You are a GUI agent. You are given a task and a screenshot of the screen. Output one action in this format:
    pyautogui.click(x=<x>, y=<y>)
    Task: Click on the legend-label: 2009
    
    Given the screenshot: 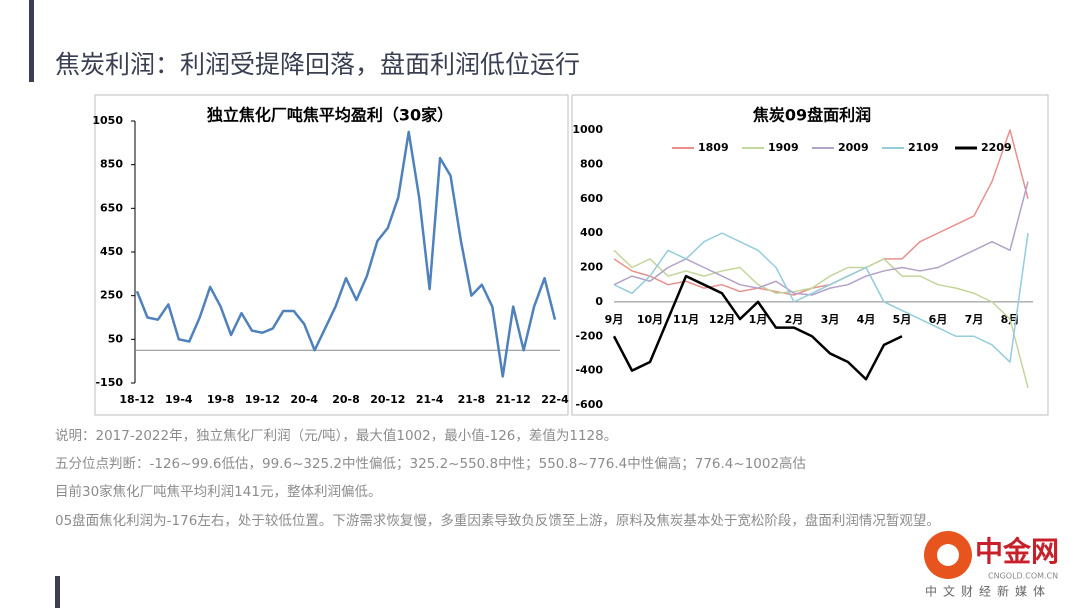 What is the action you would take?
    pyautogui.click(x=853, y=147)
    